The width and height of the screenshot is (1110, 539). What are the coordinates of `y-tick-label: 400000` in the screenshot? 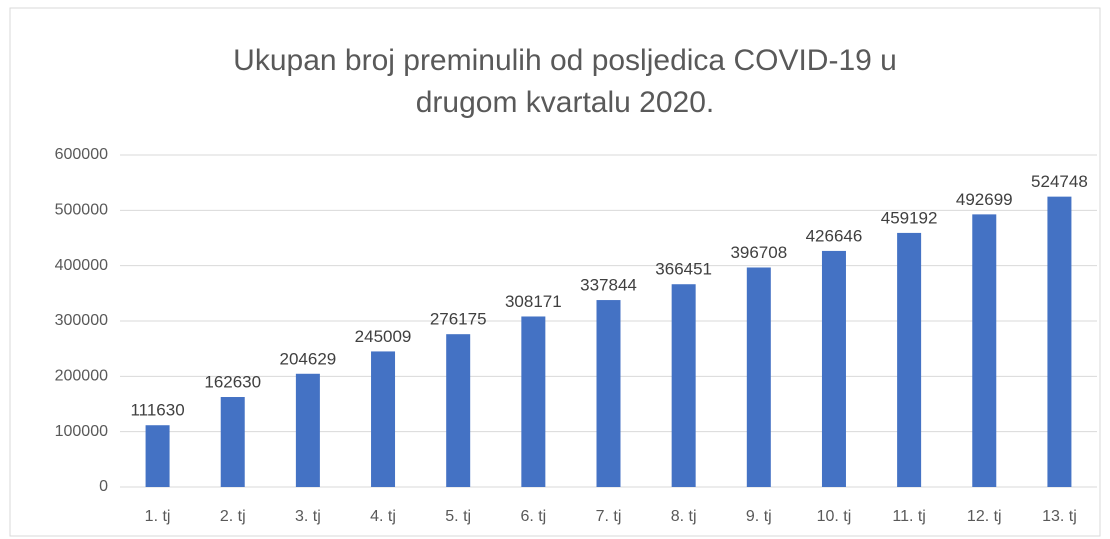 It's located at (81, 265).